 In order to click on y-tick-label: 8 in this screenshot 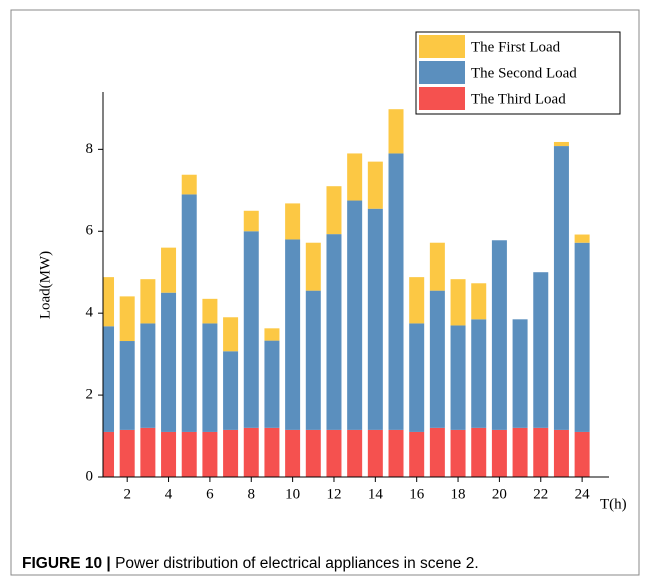, I will do `click(90, 149)`.